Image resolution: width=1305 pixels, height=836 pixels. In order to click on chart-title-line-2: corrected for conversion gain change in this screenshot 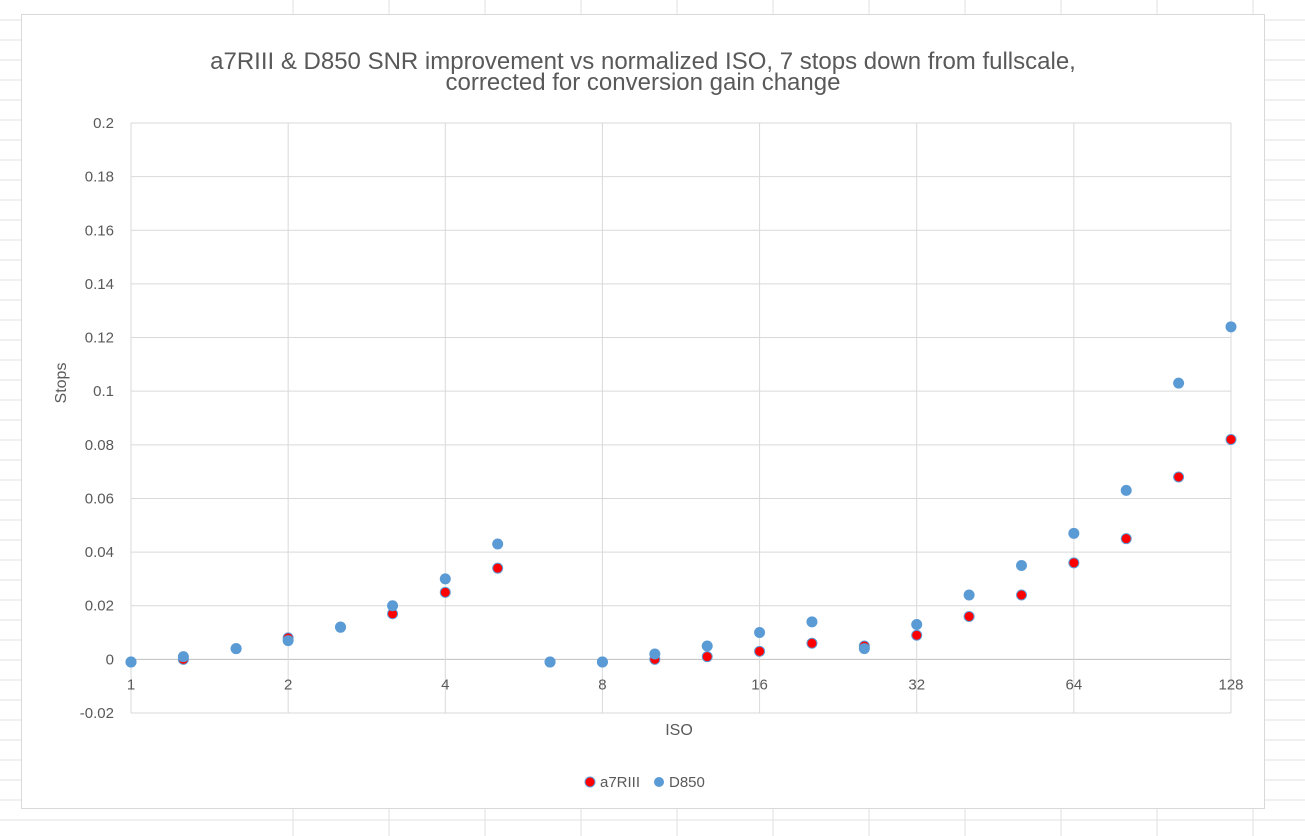, I will do `click(643, 82)`.